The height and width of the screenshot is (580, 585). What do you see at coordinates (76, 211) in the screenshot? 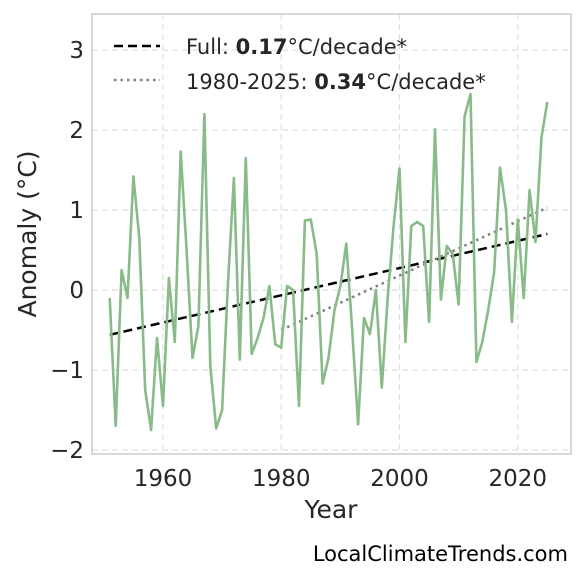
I see `y-tick-label: 1` at bounding box center [76, 211].